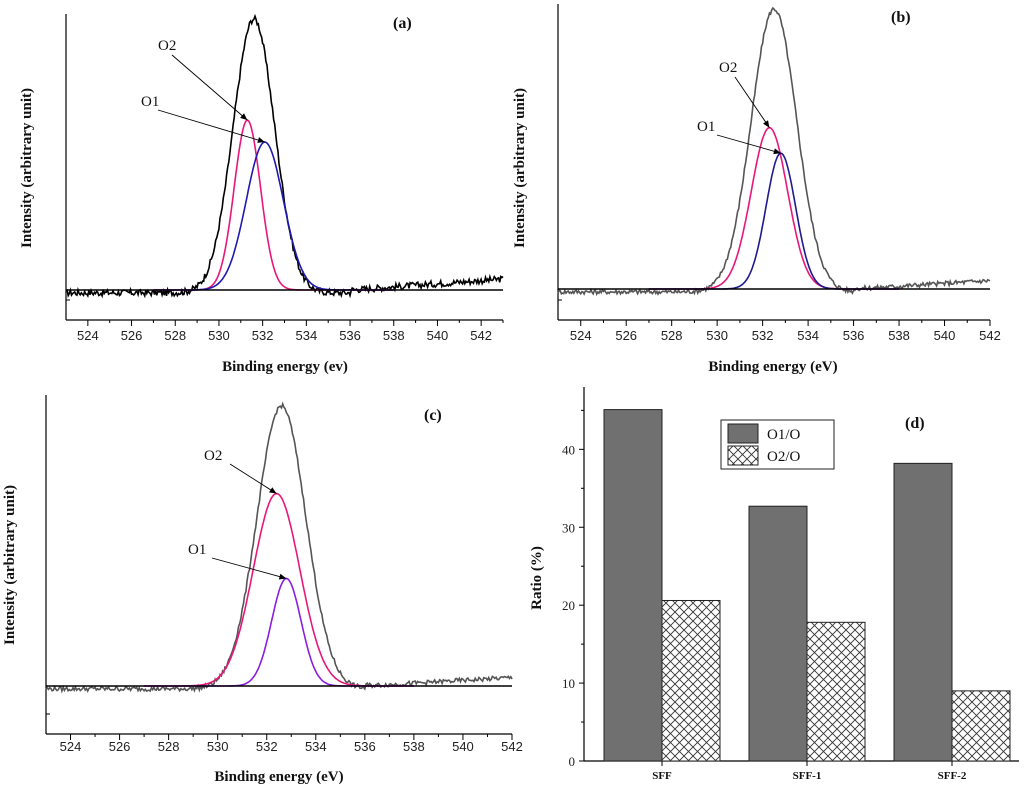  What do you see at coordinates (633, 585) in the screenshot?
I see `panel-d-bar-o1-o-sff` at bounding box center [633, 585].